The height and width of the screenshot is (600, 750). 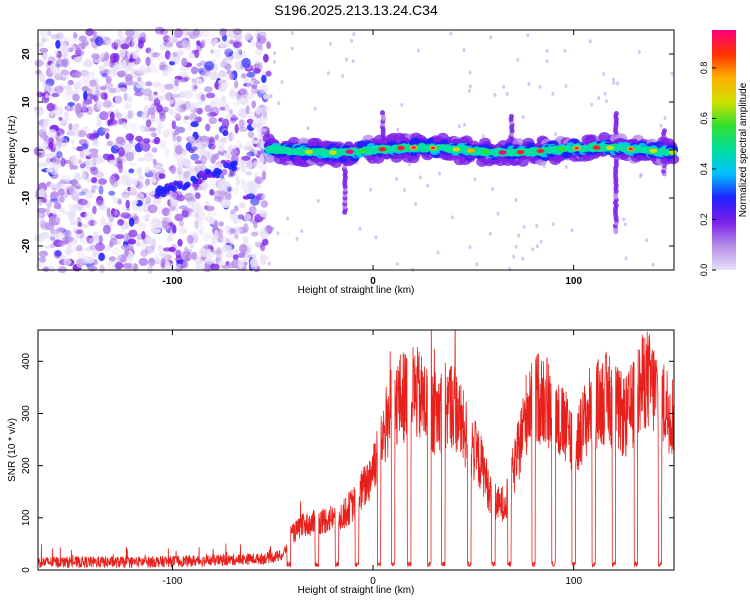 I want to click on spectrogram-y-tick-label: -10, so click(x=26, y=197).